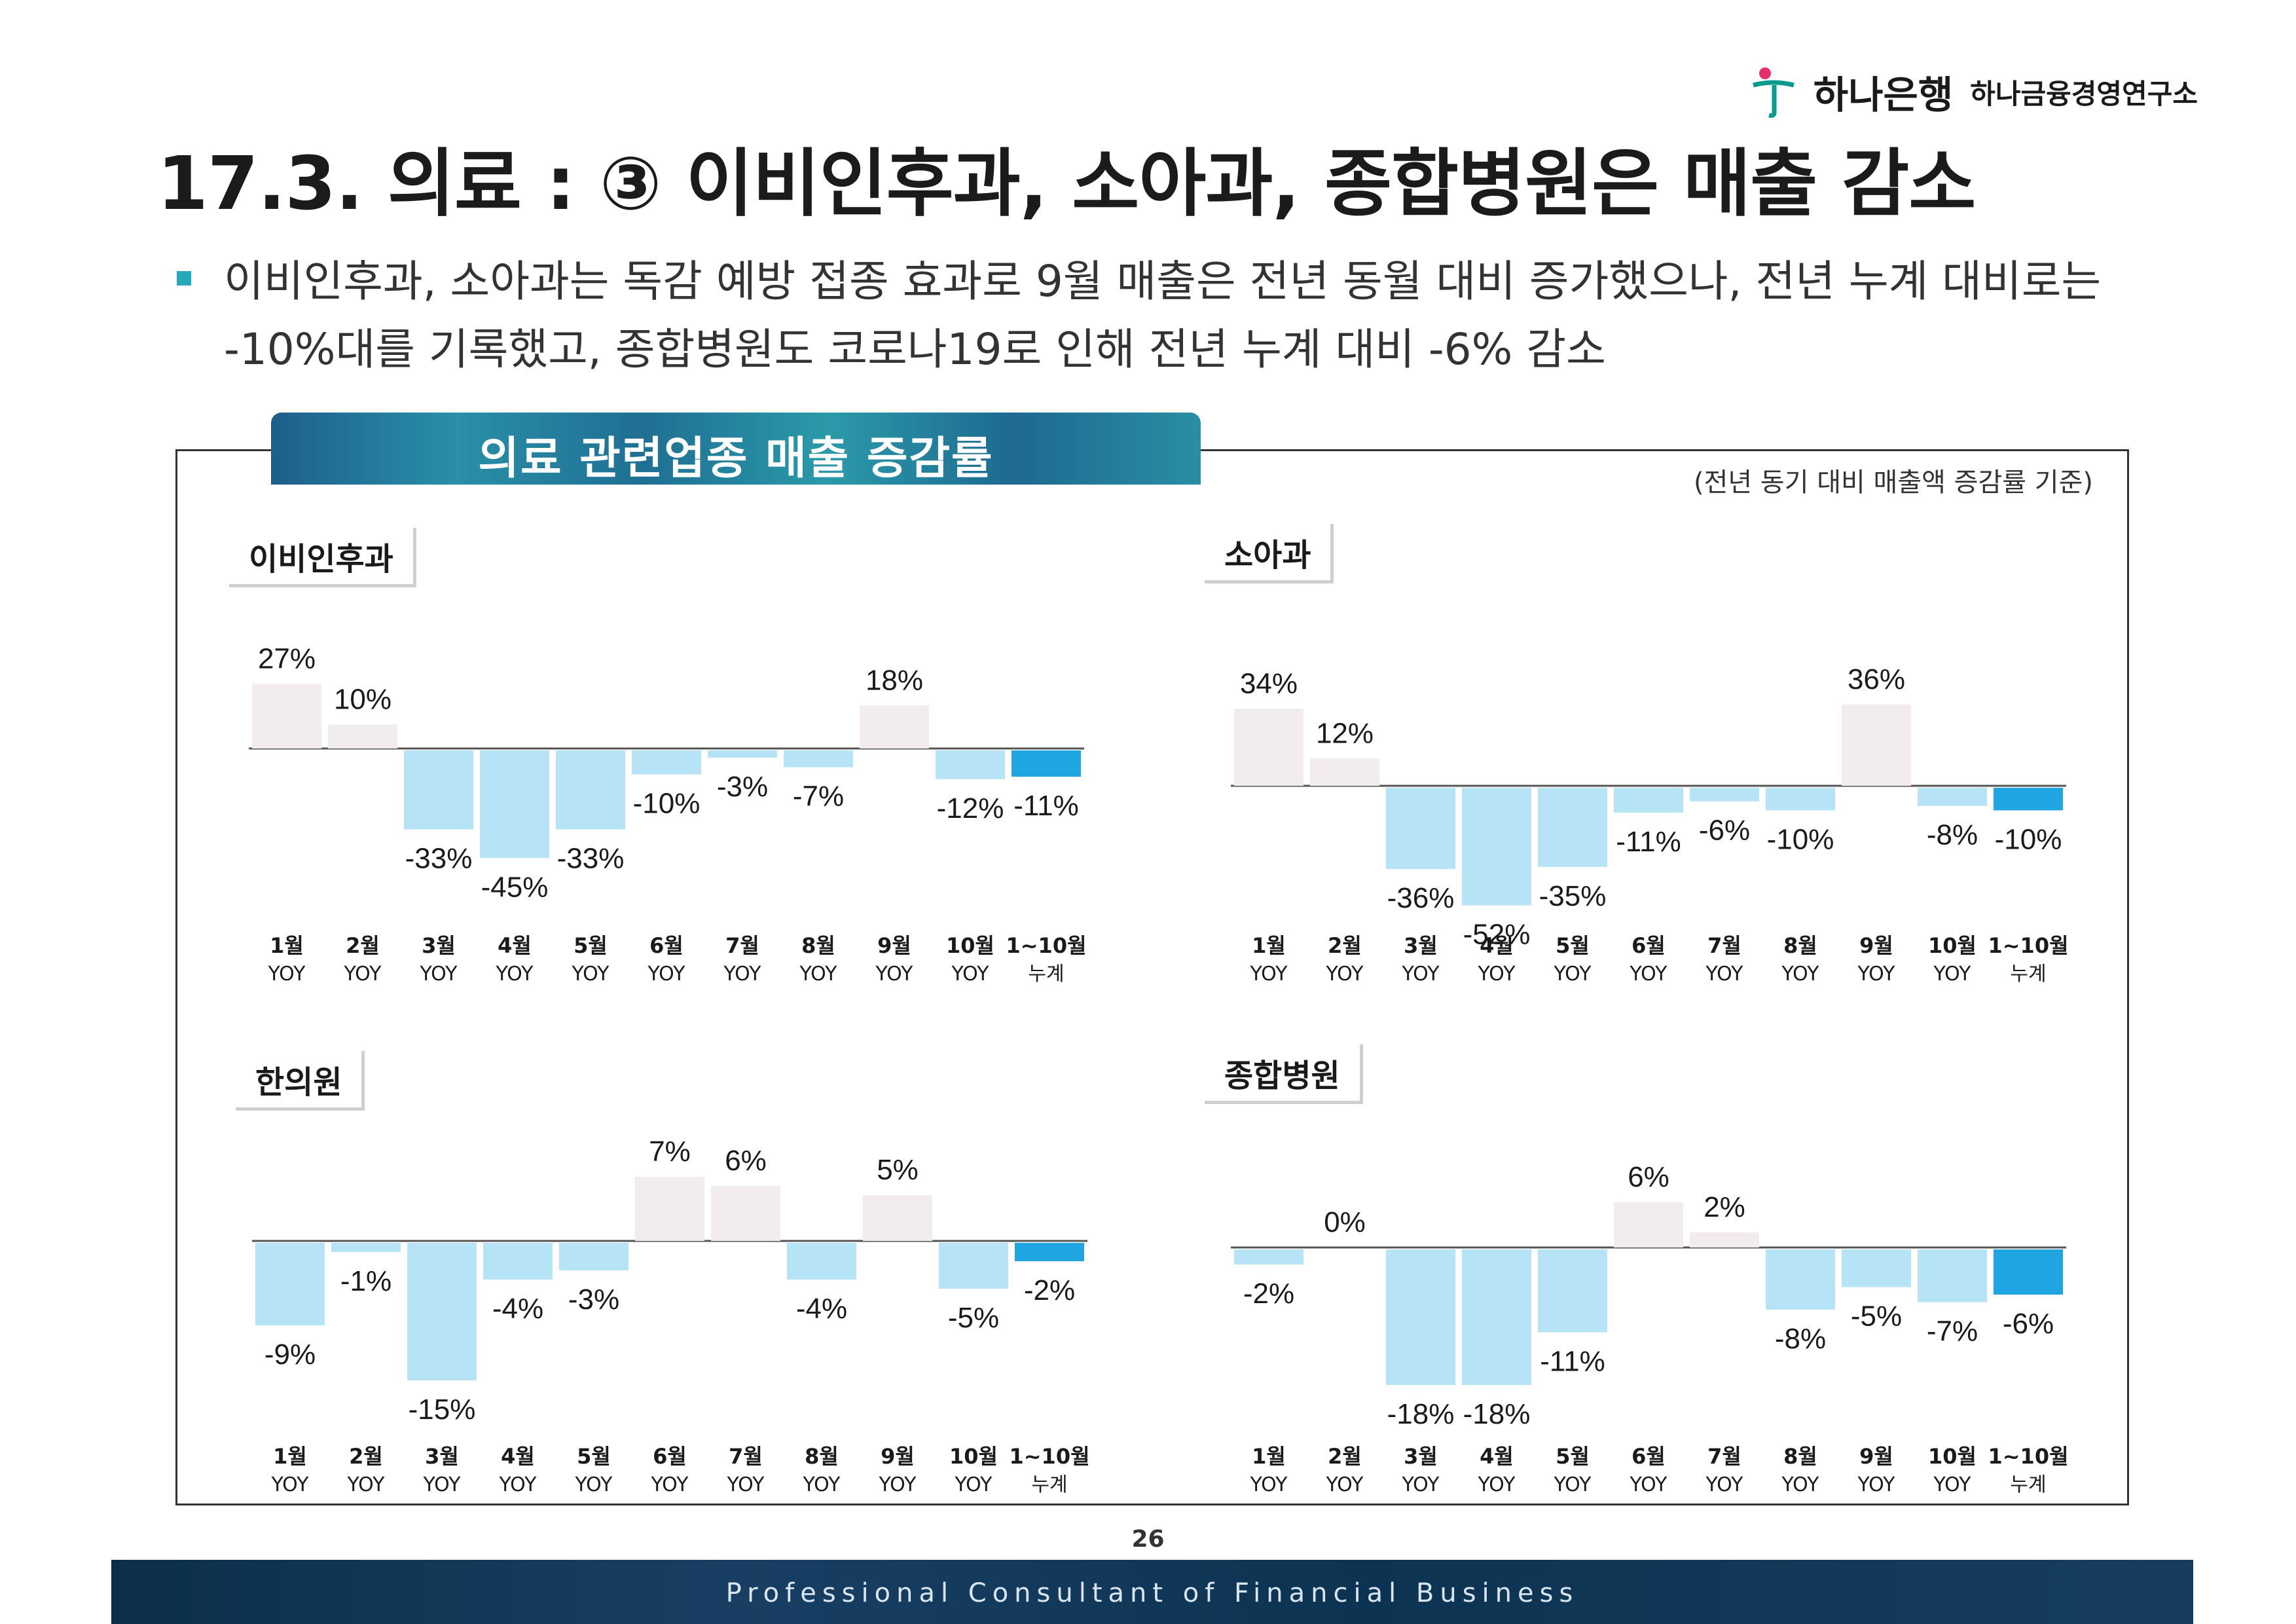 This screenshot has width=2296, height=1624. What do you see at coordinates (1269, 553) in the screenshot?
I see `chart-title: 소아과` at bounding box center [1269, 553].